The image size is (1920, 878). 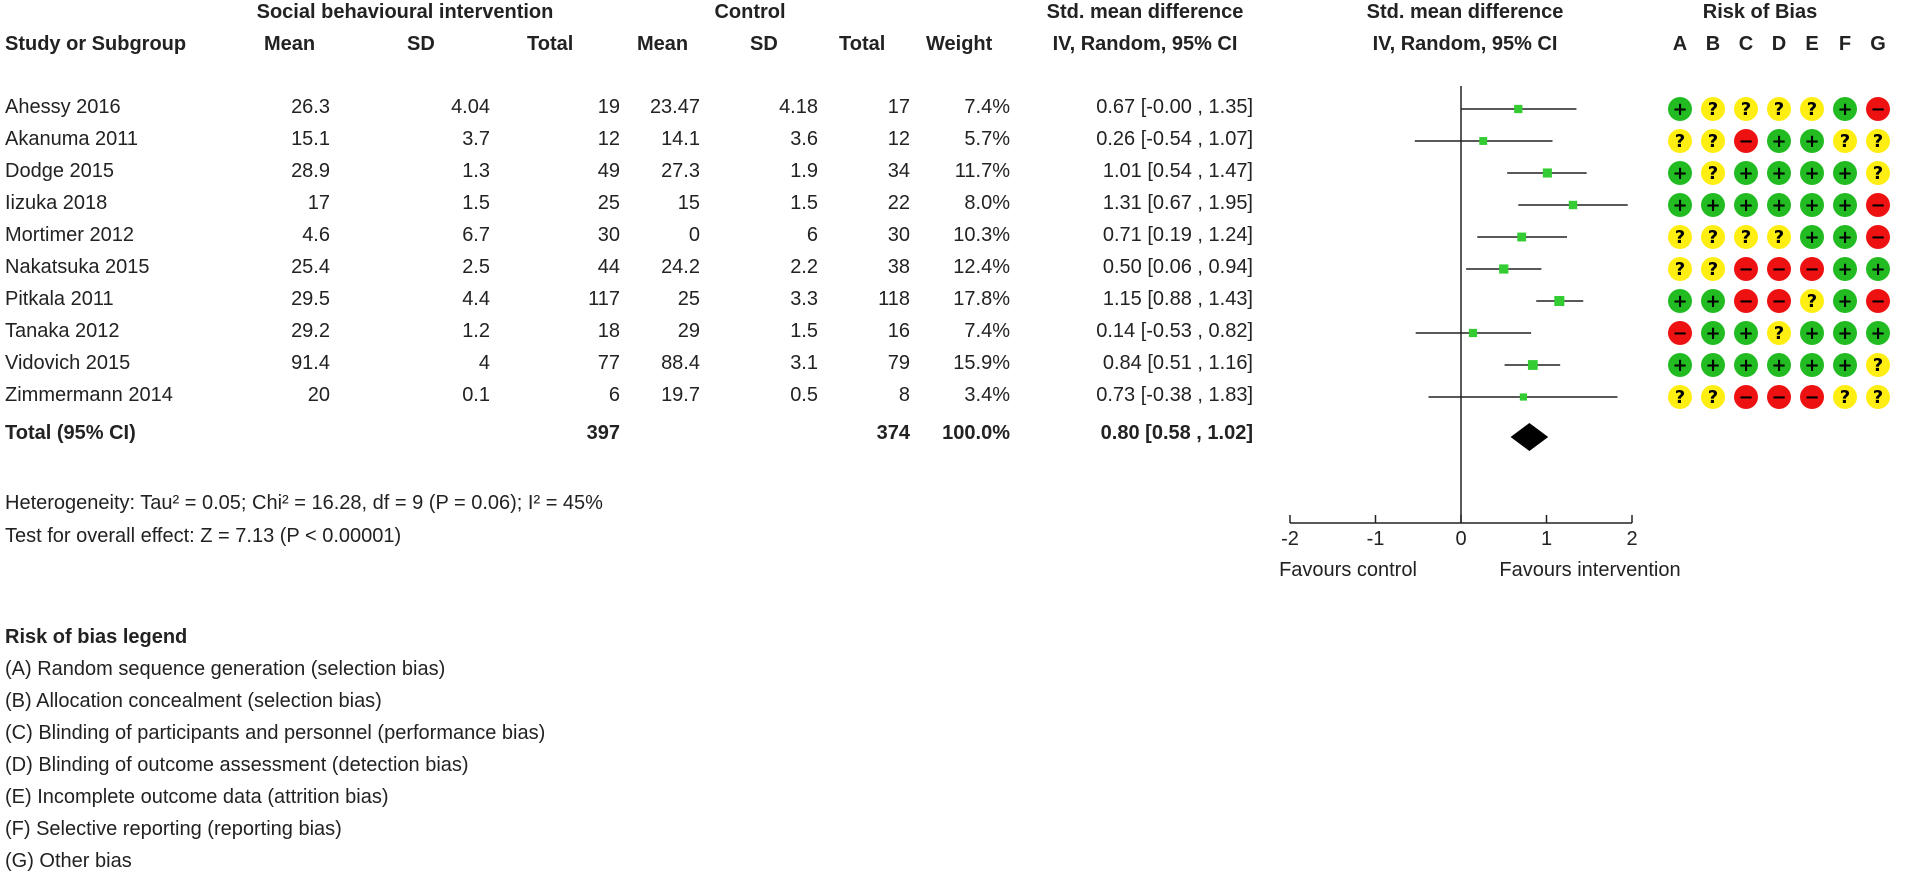 What do you see at coordinates (318, 395) in the screenshot?
I see `intervention-mean: 20` at bounding box center [318, 395].